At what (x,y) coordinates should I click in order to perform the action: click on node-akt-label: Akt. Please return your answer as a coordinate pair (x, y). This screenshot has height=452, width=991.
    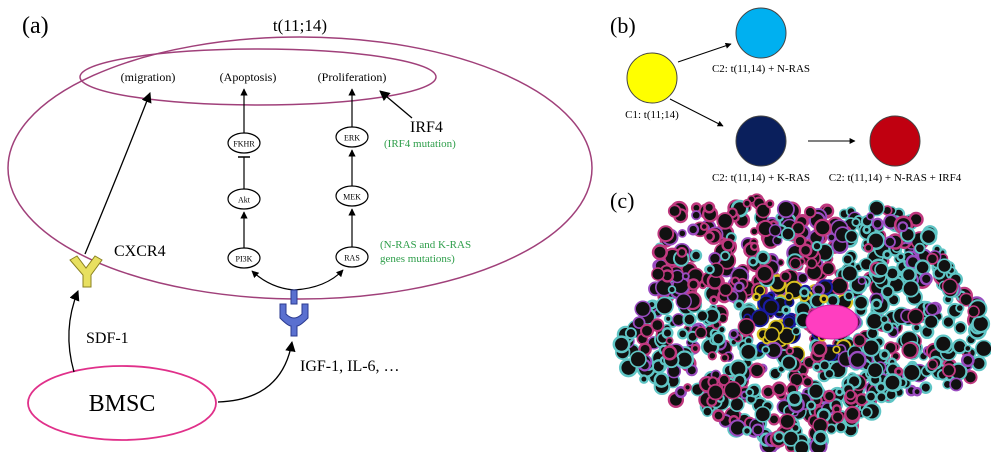
    Looking at the image, I should click on (244, 200).